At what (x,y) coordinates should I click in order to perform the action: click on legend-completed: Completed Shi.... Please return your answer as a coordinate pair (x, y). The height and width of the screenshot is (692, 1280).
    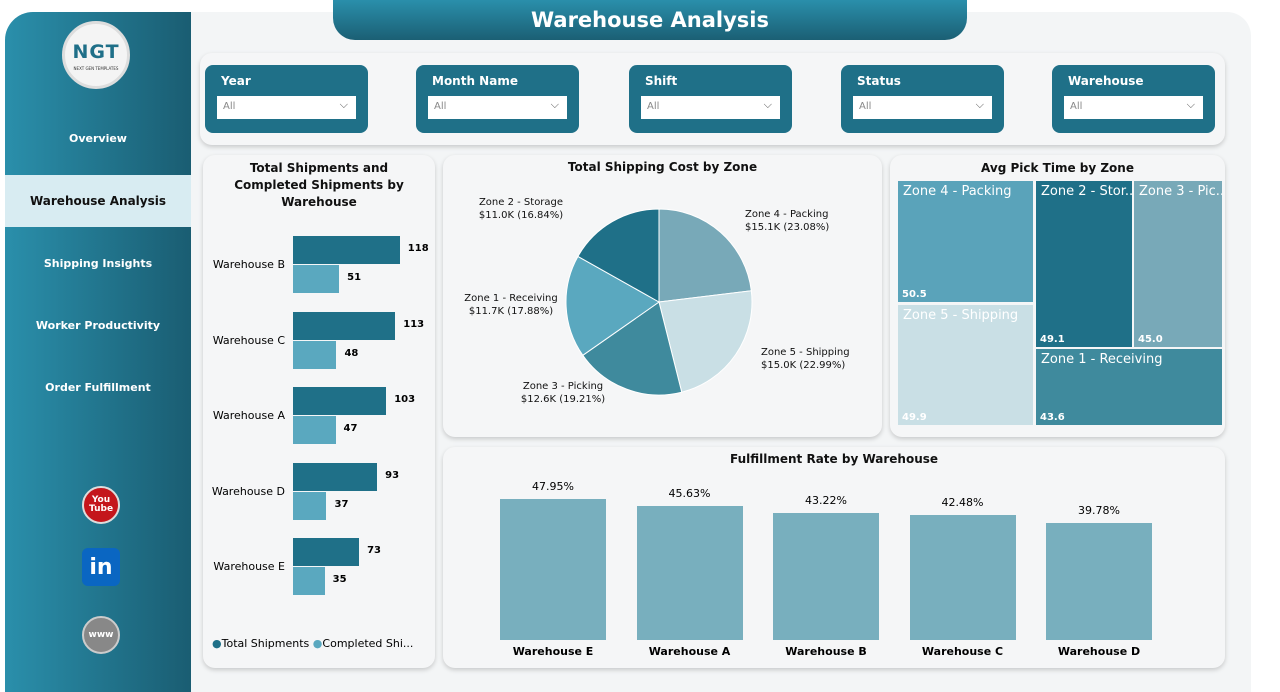
    Looking at the image, I should click on (368, 643).